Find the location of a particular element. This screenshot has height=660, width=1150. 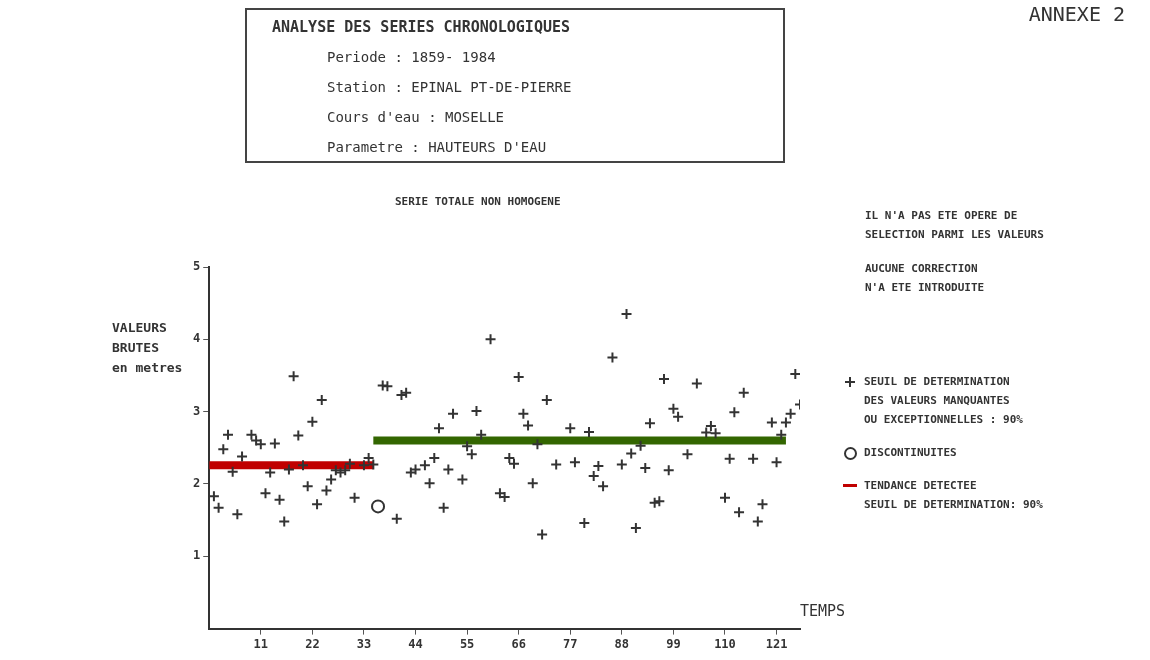

chart-title: ANALYSE DES SERIES CHRONOLOGIQUES is located at coordinates (421, 27).